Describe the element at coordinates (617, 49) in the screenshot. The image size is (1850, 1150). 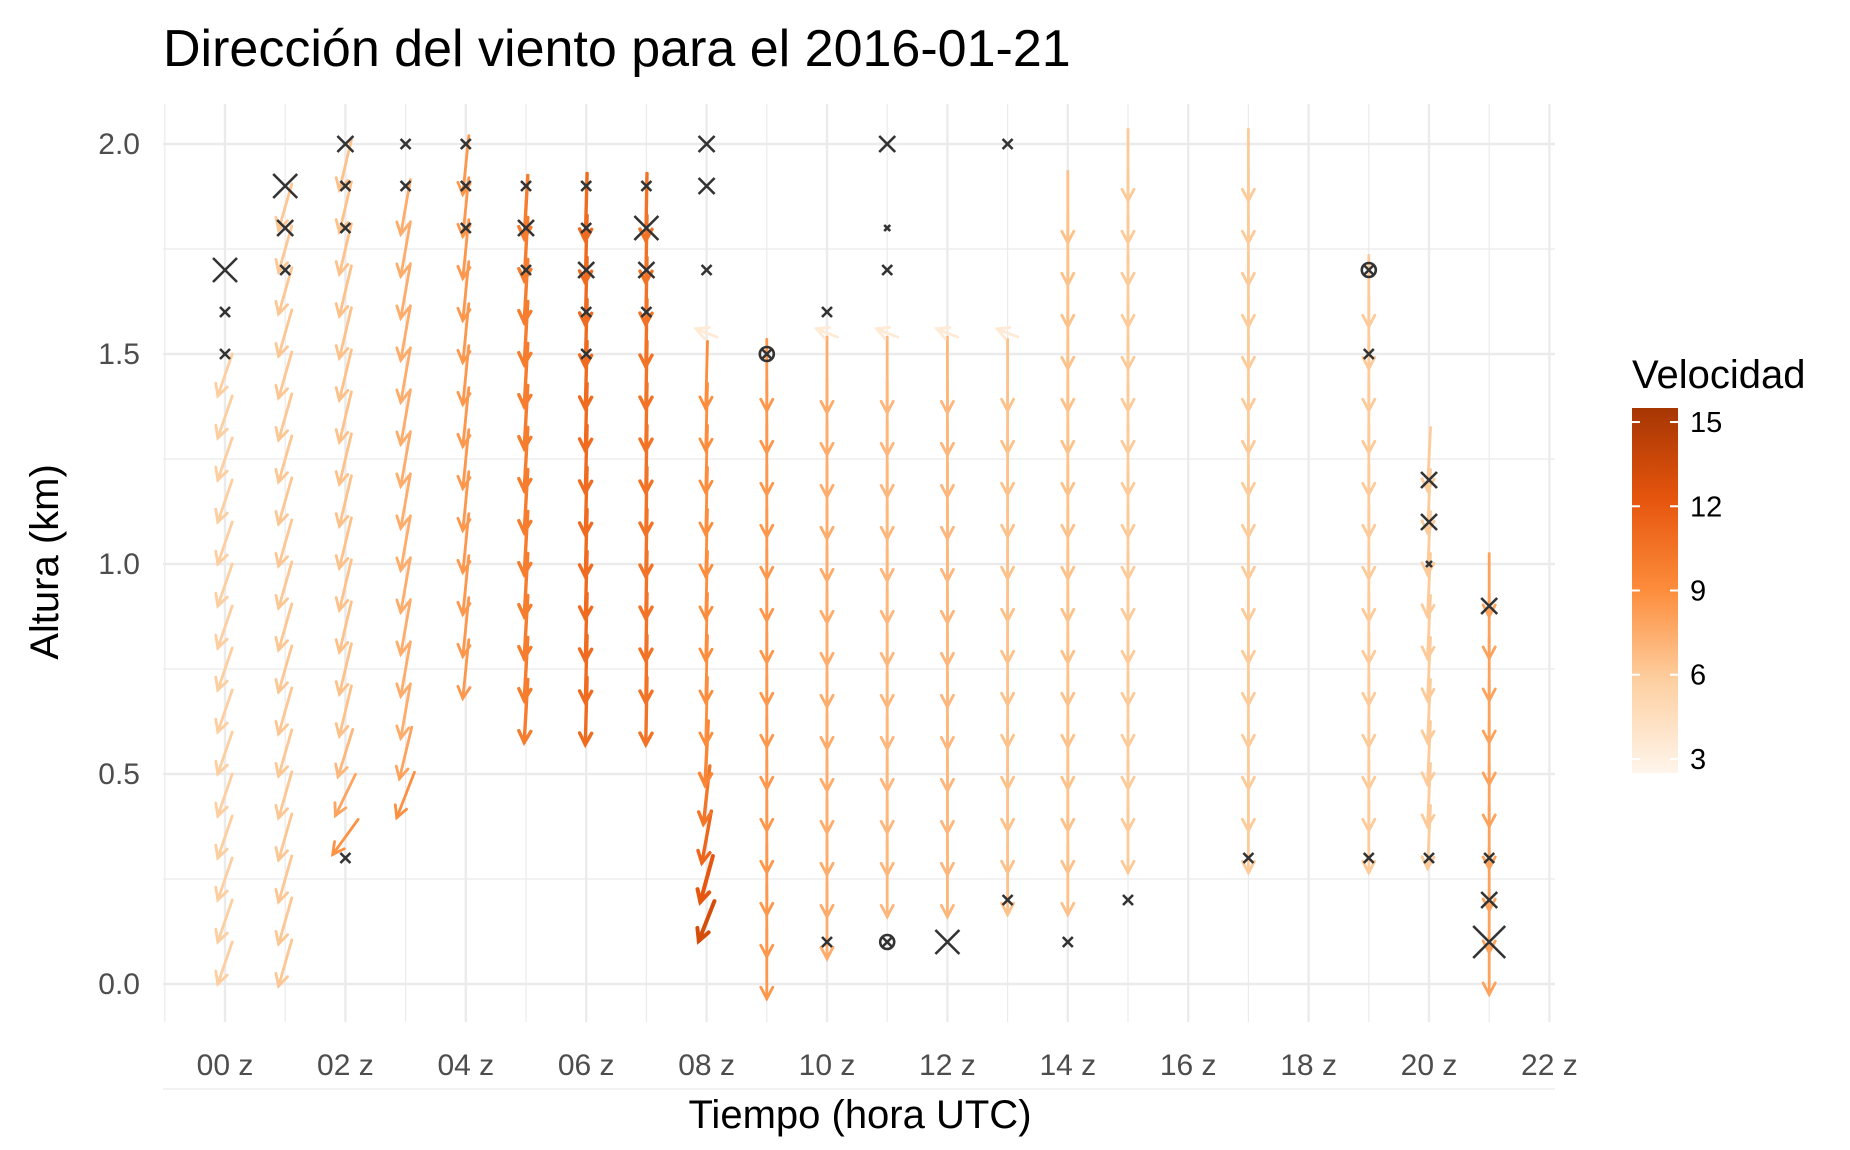
I see `chart-title: Dirección del viento para el 2016-01-21` at that location.